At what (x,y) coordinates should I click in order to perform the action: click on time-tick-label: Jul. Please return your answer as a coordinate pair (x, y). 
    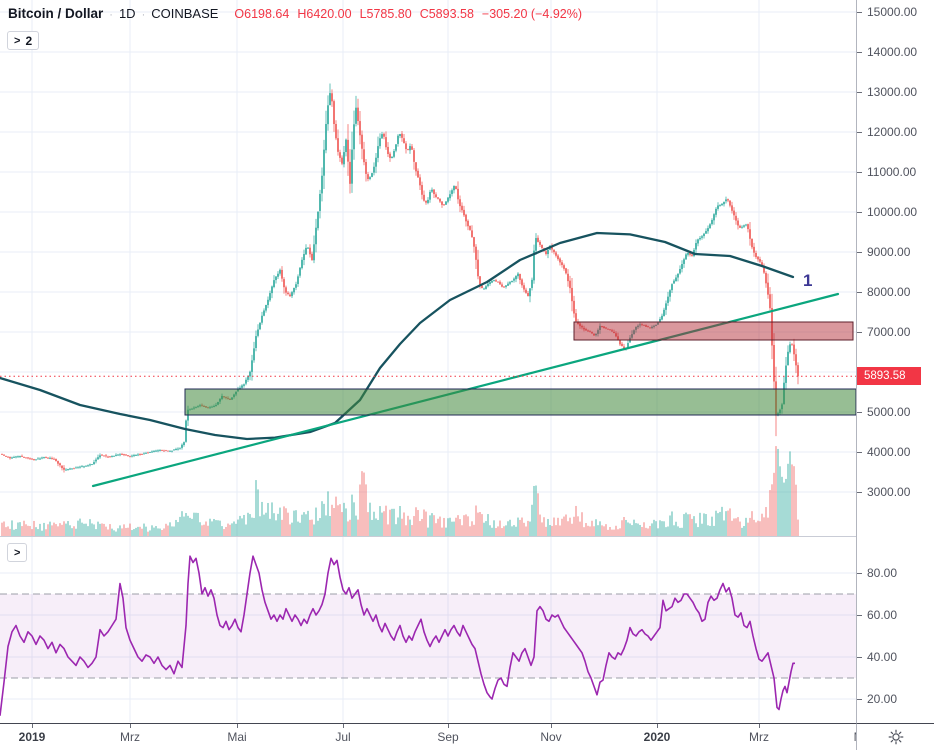
    Looking at the image, I should click on (343, 737).